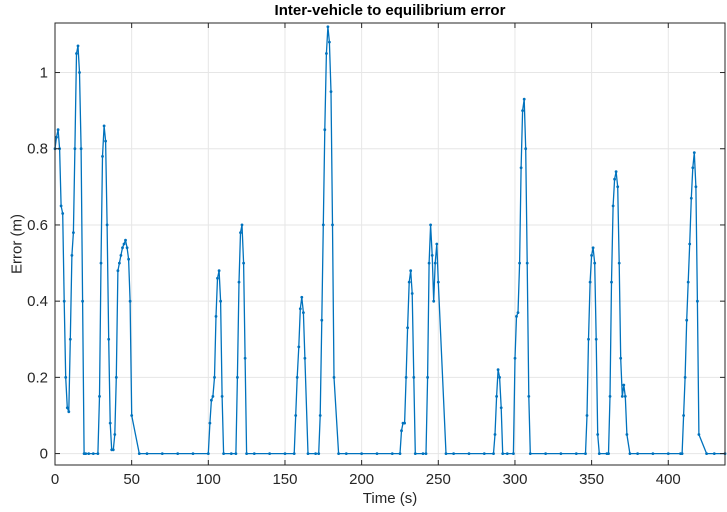 This screenshot has height=512, width=727. I want to click on y-tick-label: 0.2, so click(37, 377).